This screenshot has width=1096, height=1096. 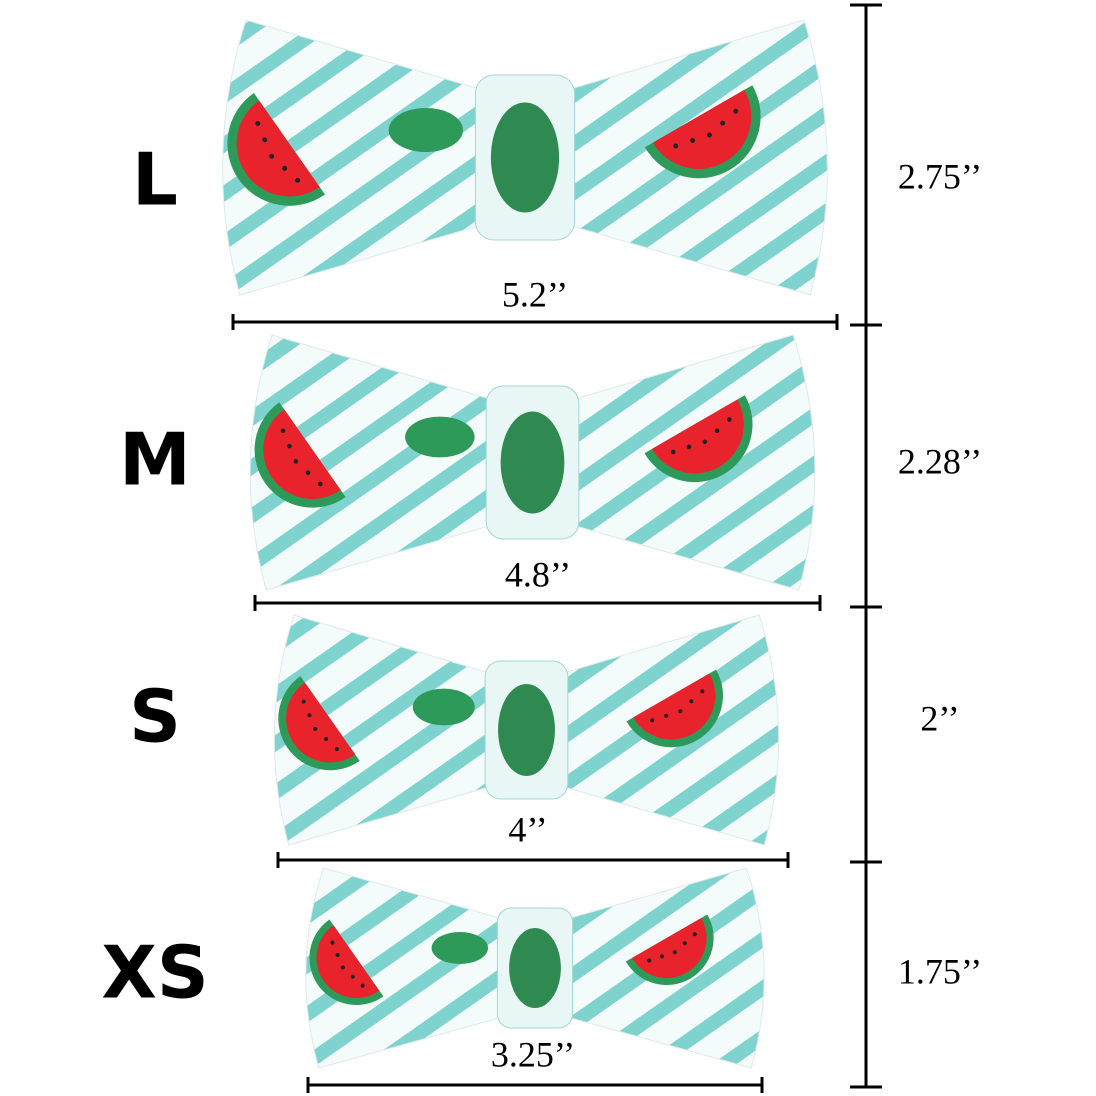 What do you see at coordinates (155, 180) in the screenshot?
I see `size-label: L` at bounding box center [155, 180].